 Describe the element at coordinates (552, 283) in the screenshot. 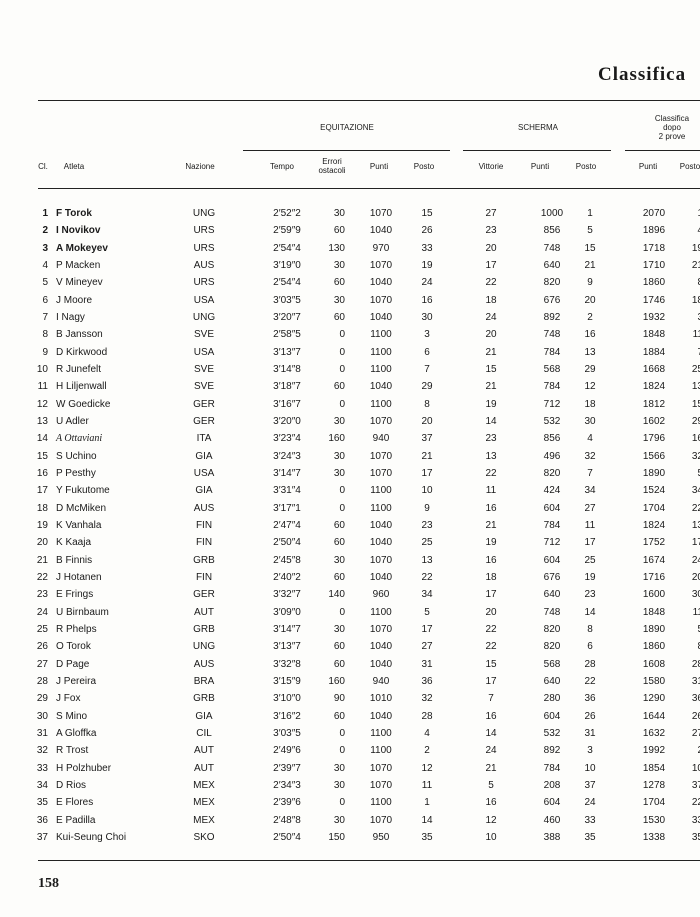

I see `table-cell: 820` at that location.